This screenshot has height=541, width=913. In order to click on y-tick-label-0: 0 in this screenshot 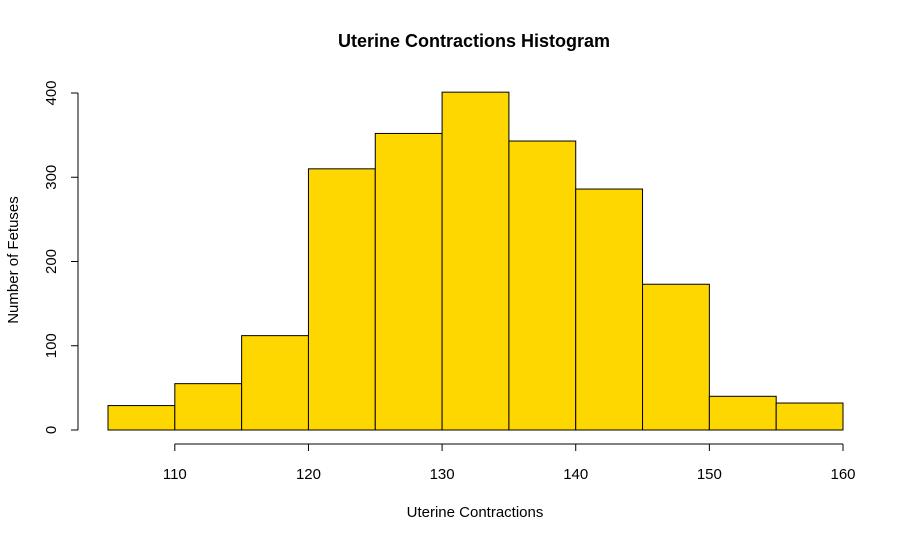, I will do `click(51, 430)`.